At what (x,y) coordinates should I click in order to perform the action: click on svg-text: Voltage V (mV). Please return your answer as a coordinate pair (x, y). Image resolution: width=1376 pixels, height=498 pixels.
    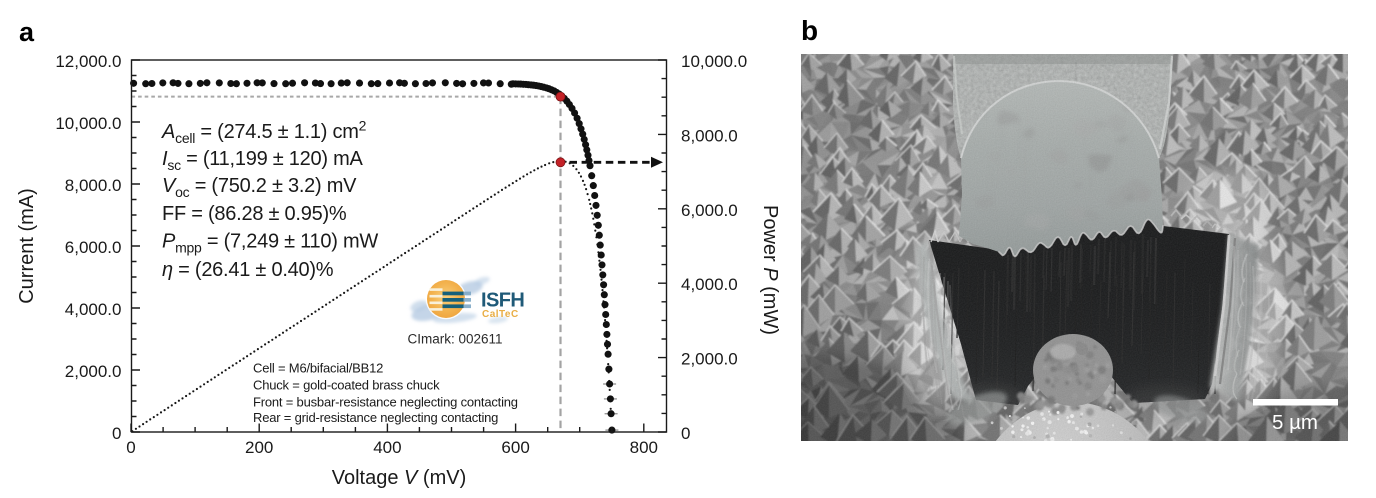
    Looking at the image, I should click on (399, 478).